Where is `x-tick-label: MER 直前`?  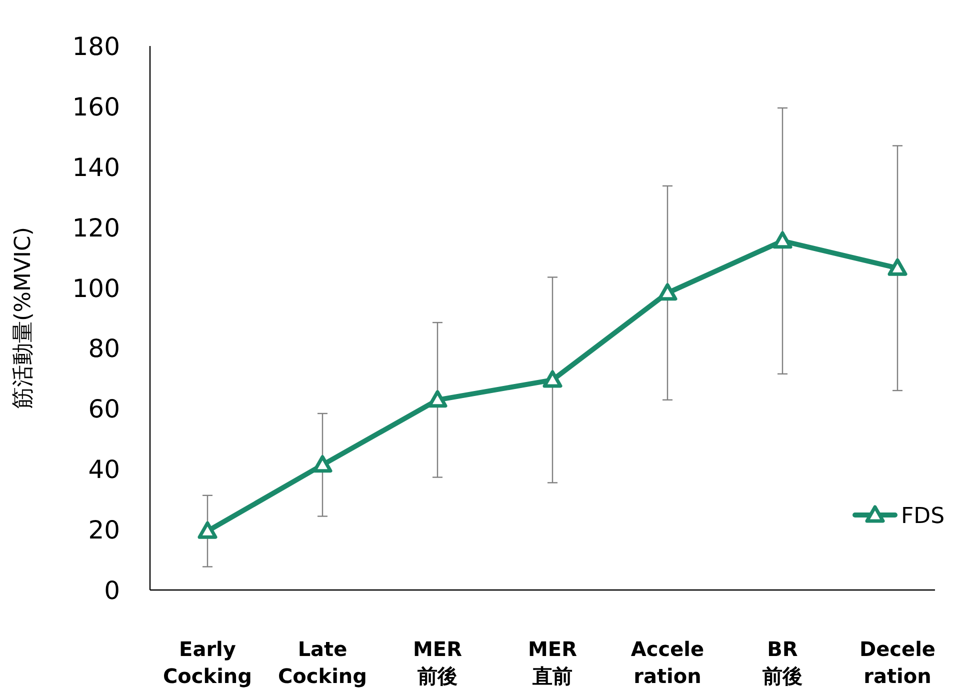
x-tick-label: MER 直前 is located at coordinates (552, 662).